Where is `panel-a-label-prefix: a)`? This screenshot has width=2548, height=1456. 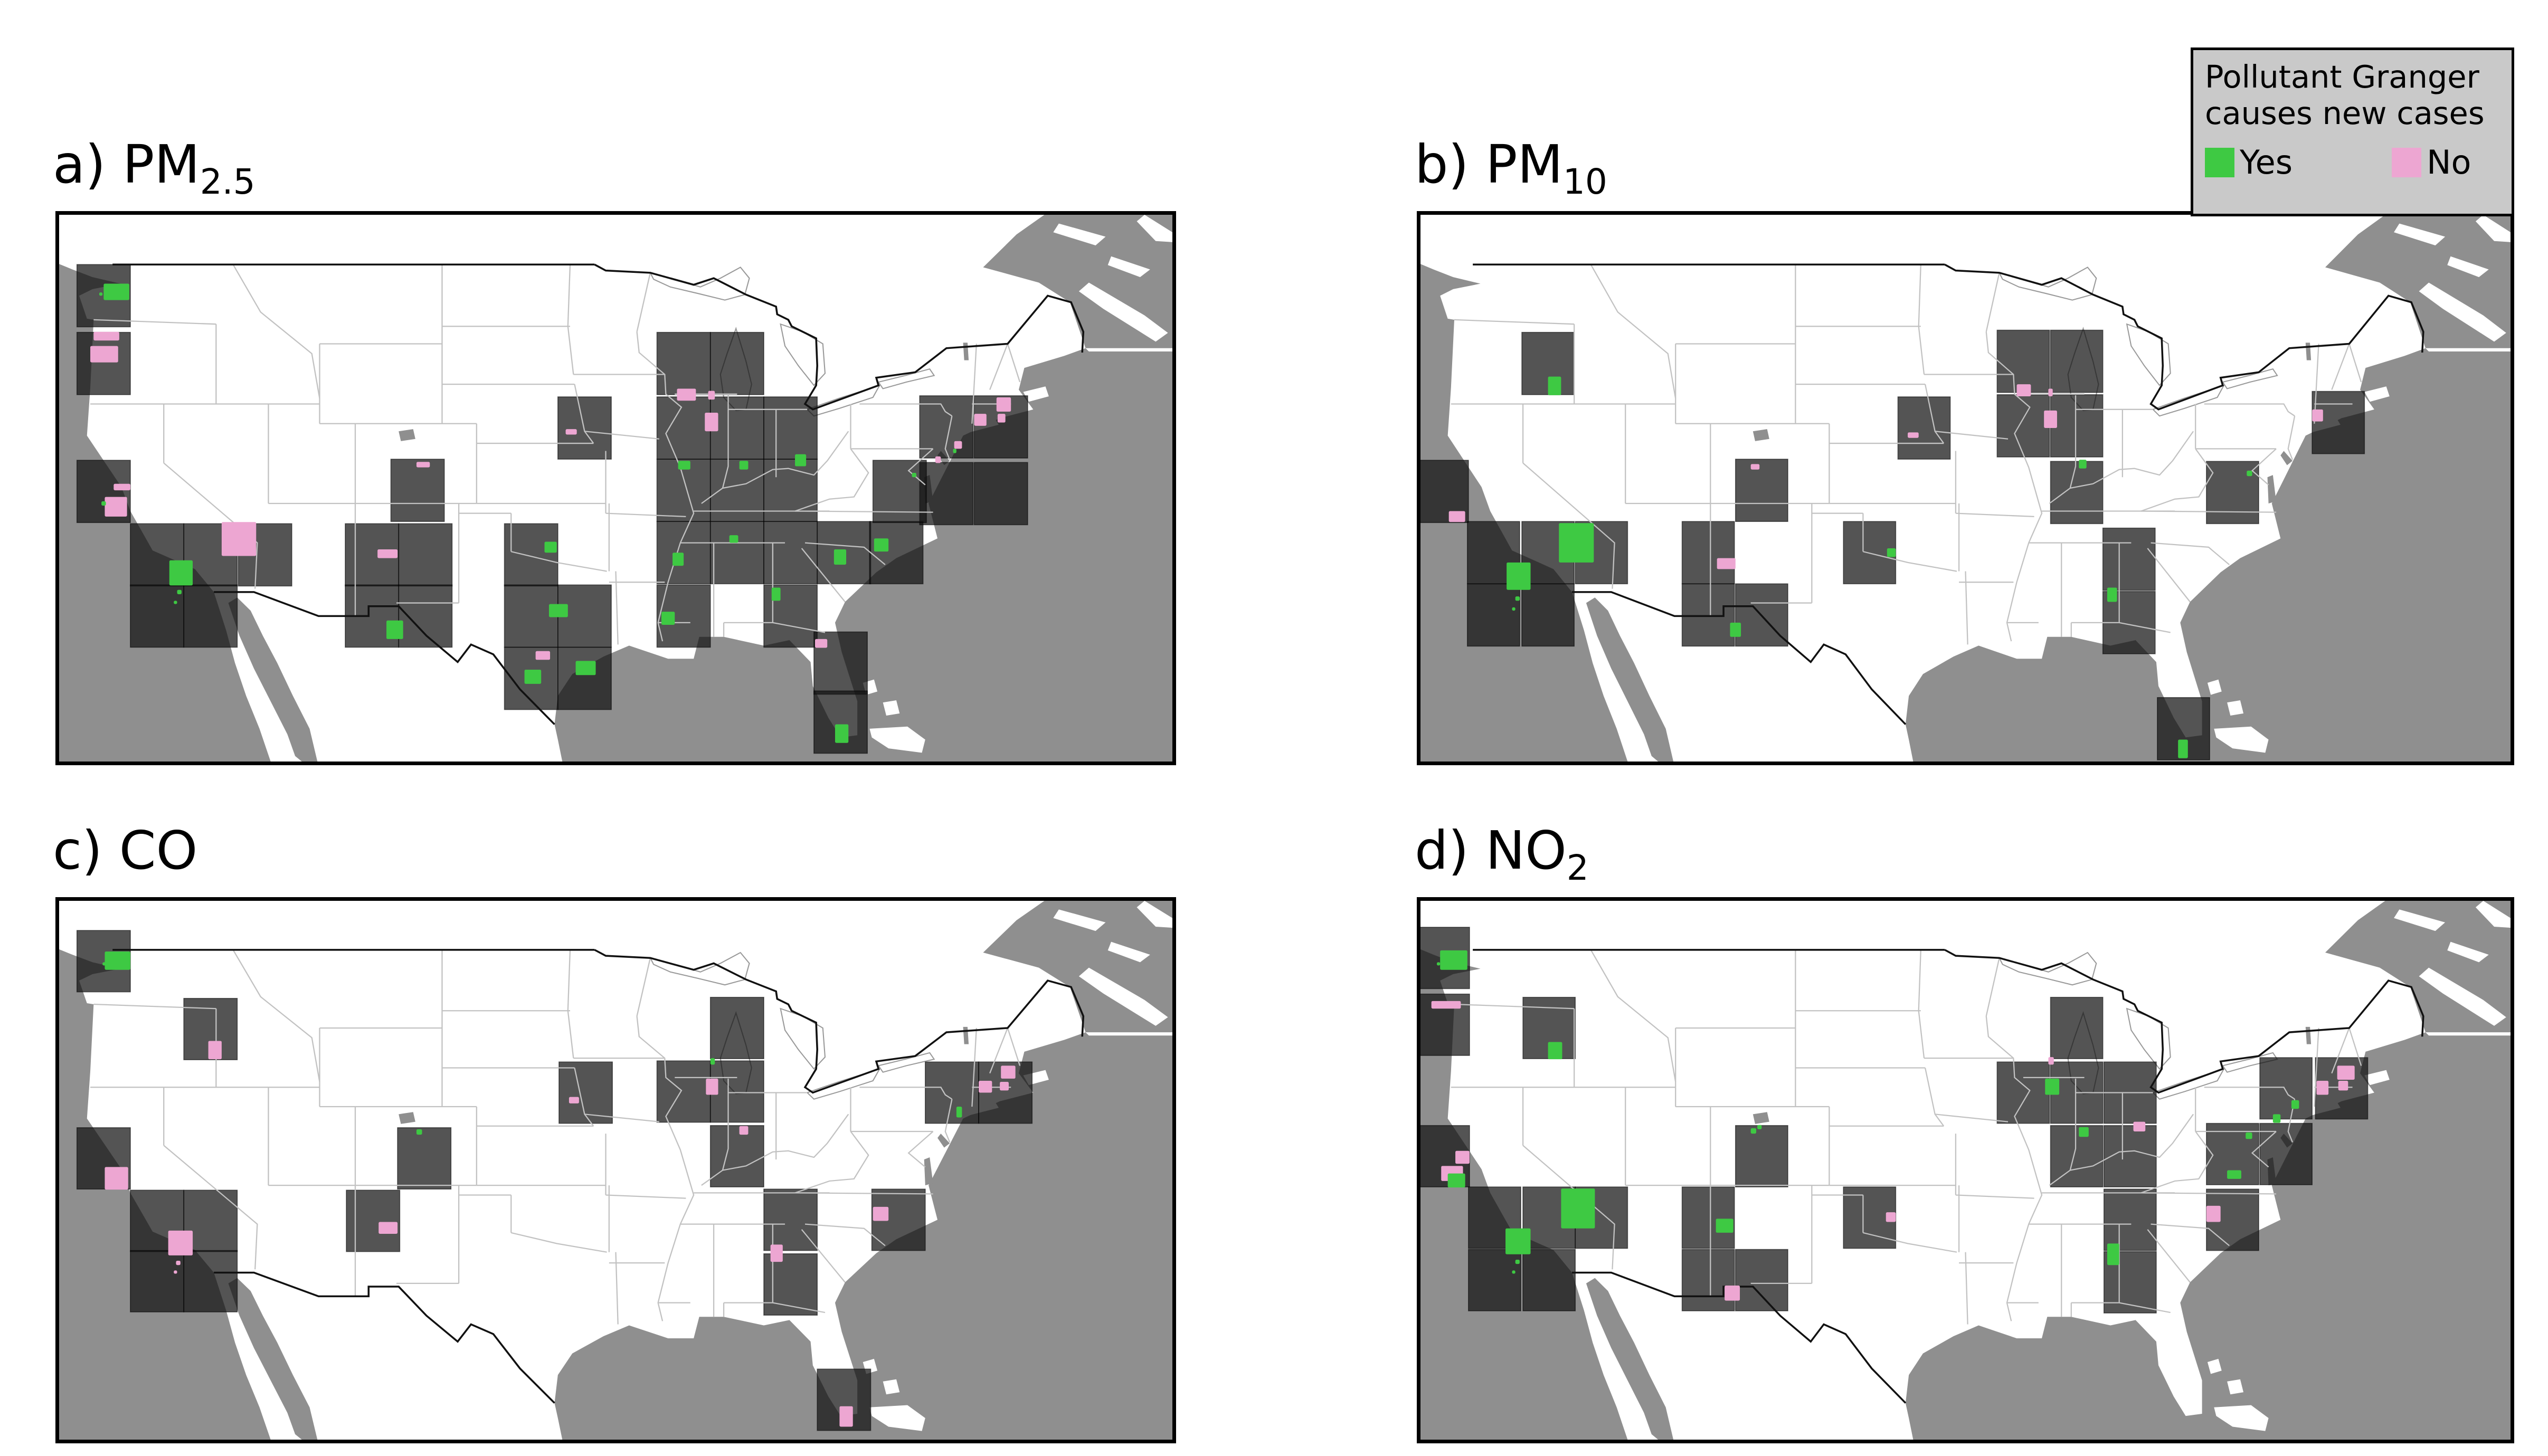 panel-a-label-prefix: a) is located at coordinates (88, 164).